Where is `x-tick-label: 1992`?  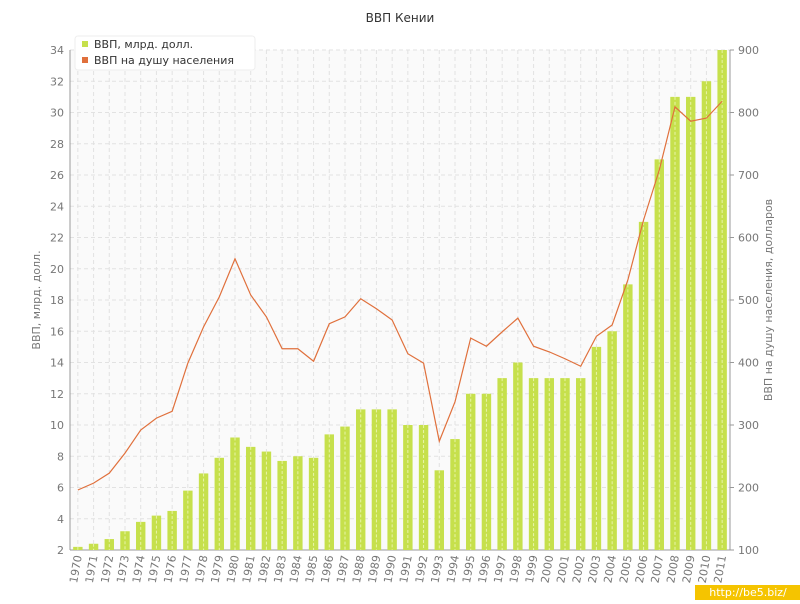 x-tick-label: 1992 is located at coordinates (422, 569).